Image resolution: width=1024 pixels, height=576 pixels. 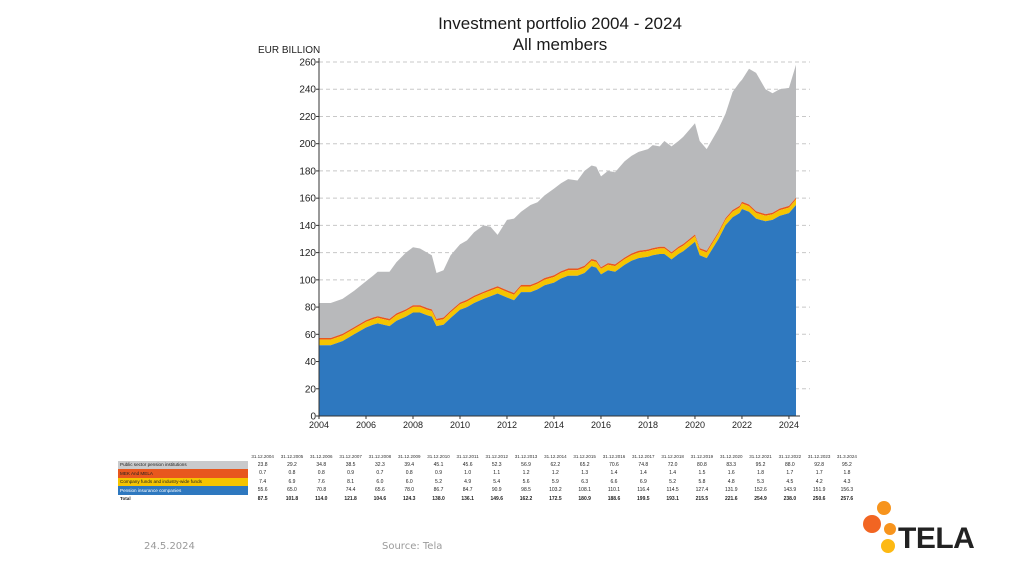 What do you see at coordinates (702, 473) in the screenshot?
I see `table-cell: 1.5` at bounding box center [702, 473].